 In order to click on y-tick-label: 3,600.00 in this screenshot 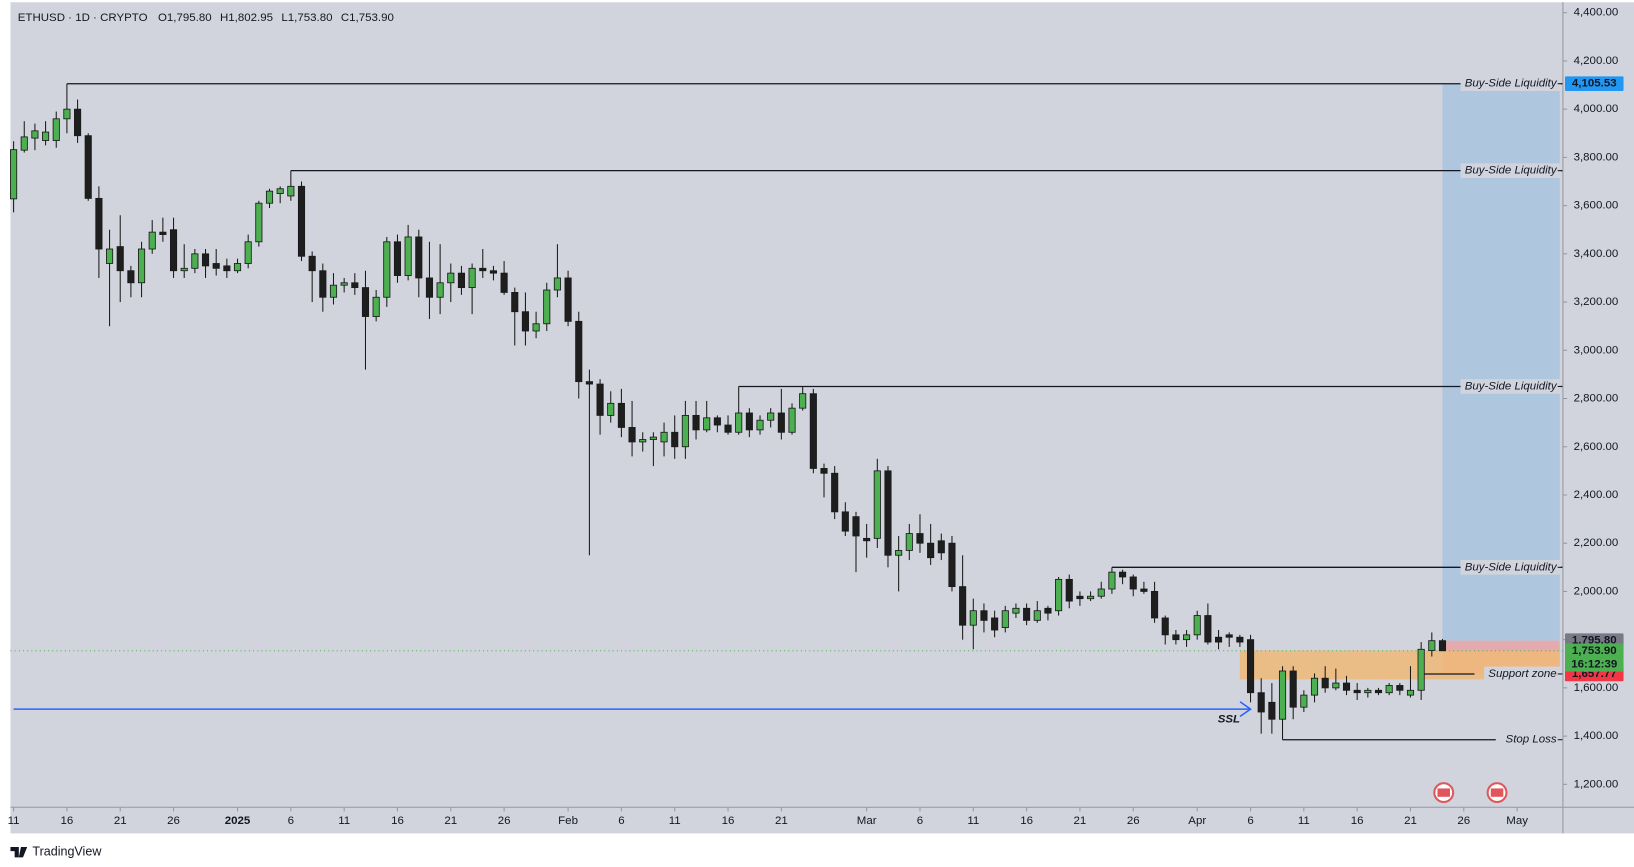, I will do `click(1596, 206)`.